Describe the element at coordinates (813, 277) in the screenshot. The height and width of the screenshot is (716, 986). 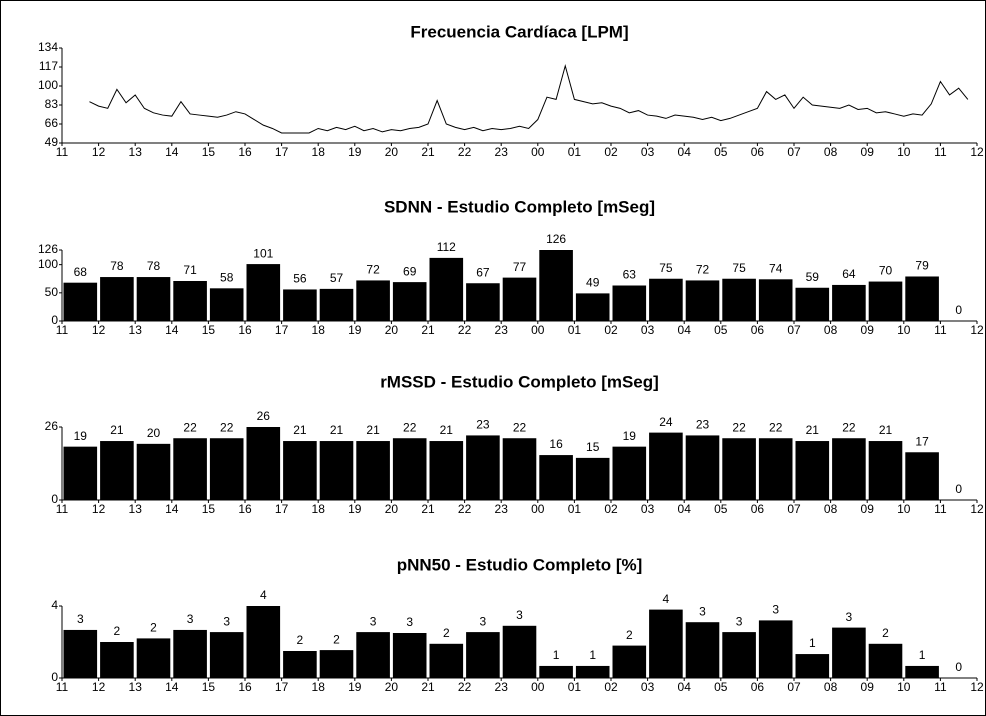
I see `value-label: 59` at that location.